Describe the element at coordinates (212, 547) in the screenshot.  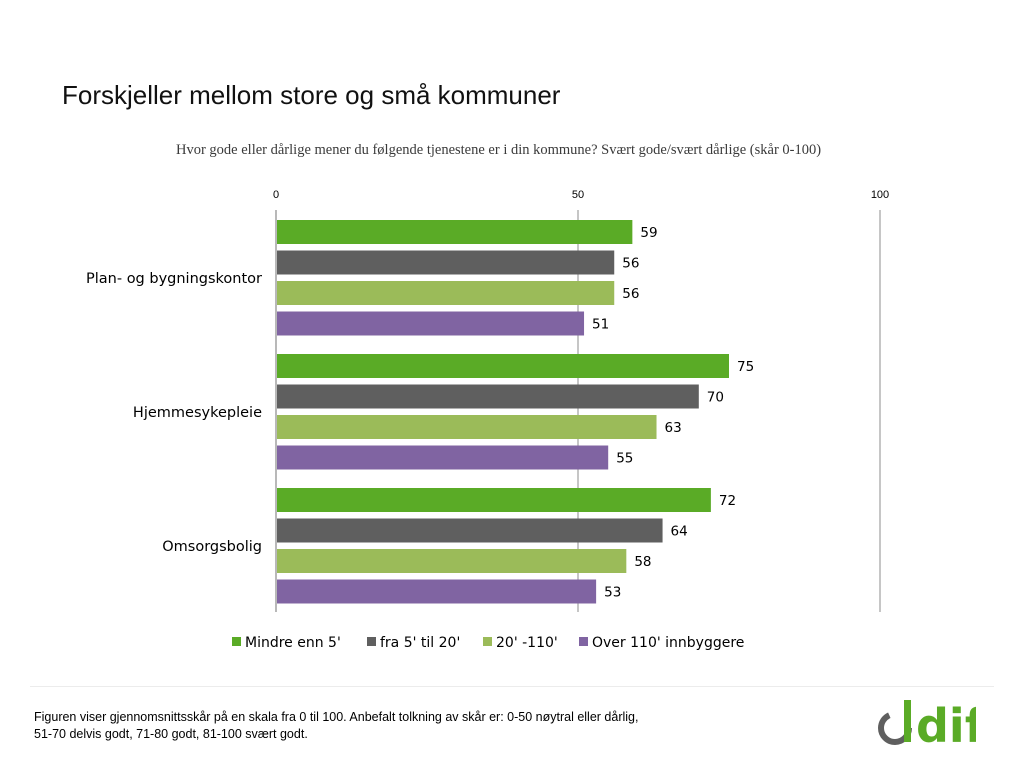
I see `category-label: Omsorgsbolig` at that location.